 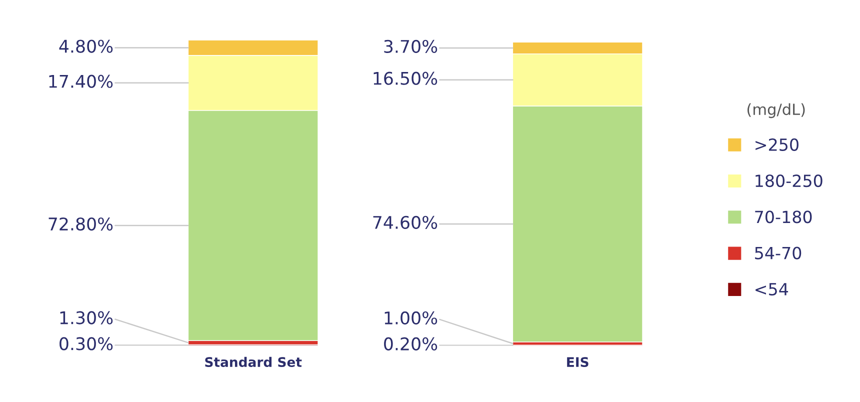 I want to click on legend-label: 180-250, so click(x=789, y=181).